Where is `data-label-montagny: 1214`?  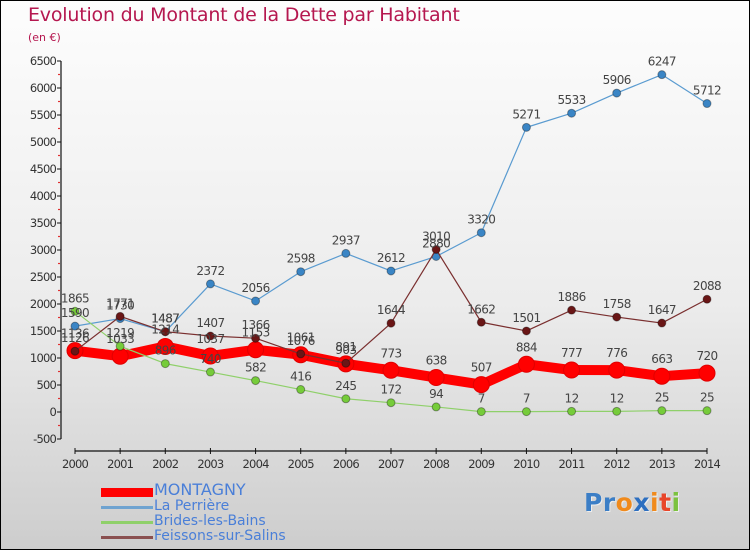
data-label-montagny: 1214 is located at coordinates (165, 329).